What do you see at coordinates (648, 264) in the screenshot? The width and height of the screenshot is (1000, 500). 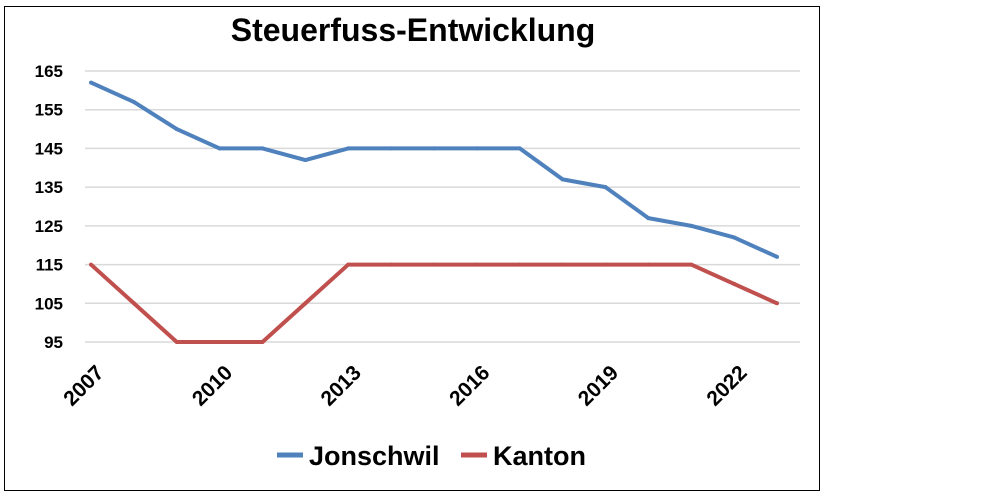 I see `data-point-kanton-2020` at bounding box center [648, 264].